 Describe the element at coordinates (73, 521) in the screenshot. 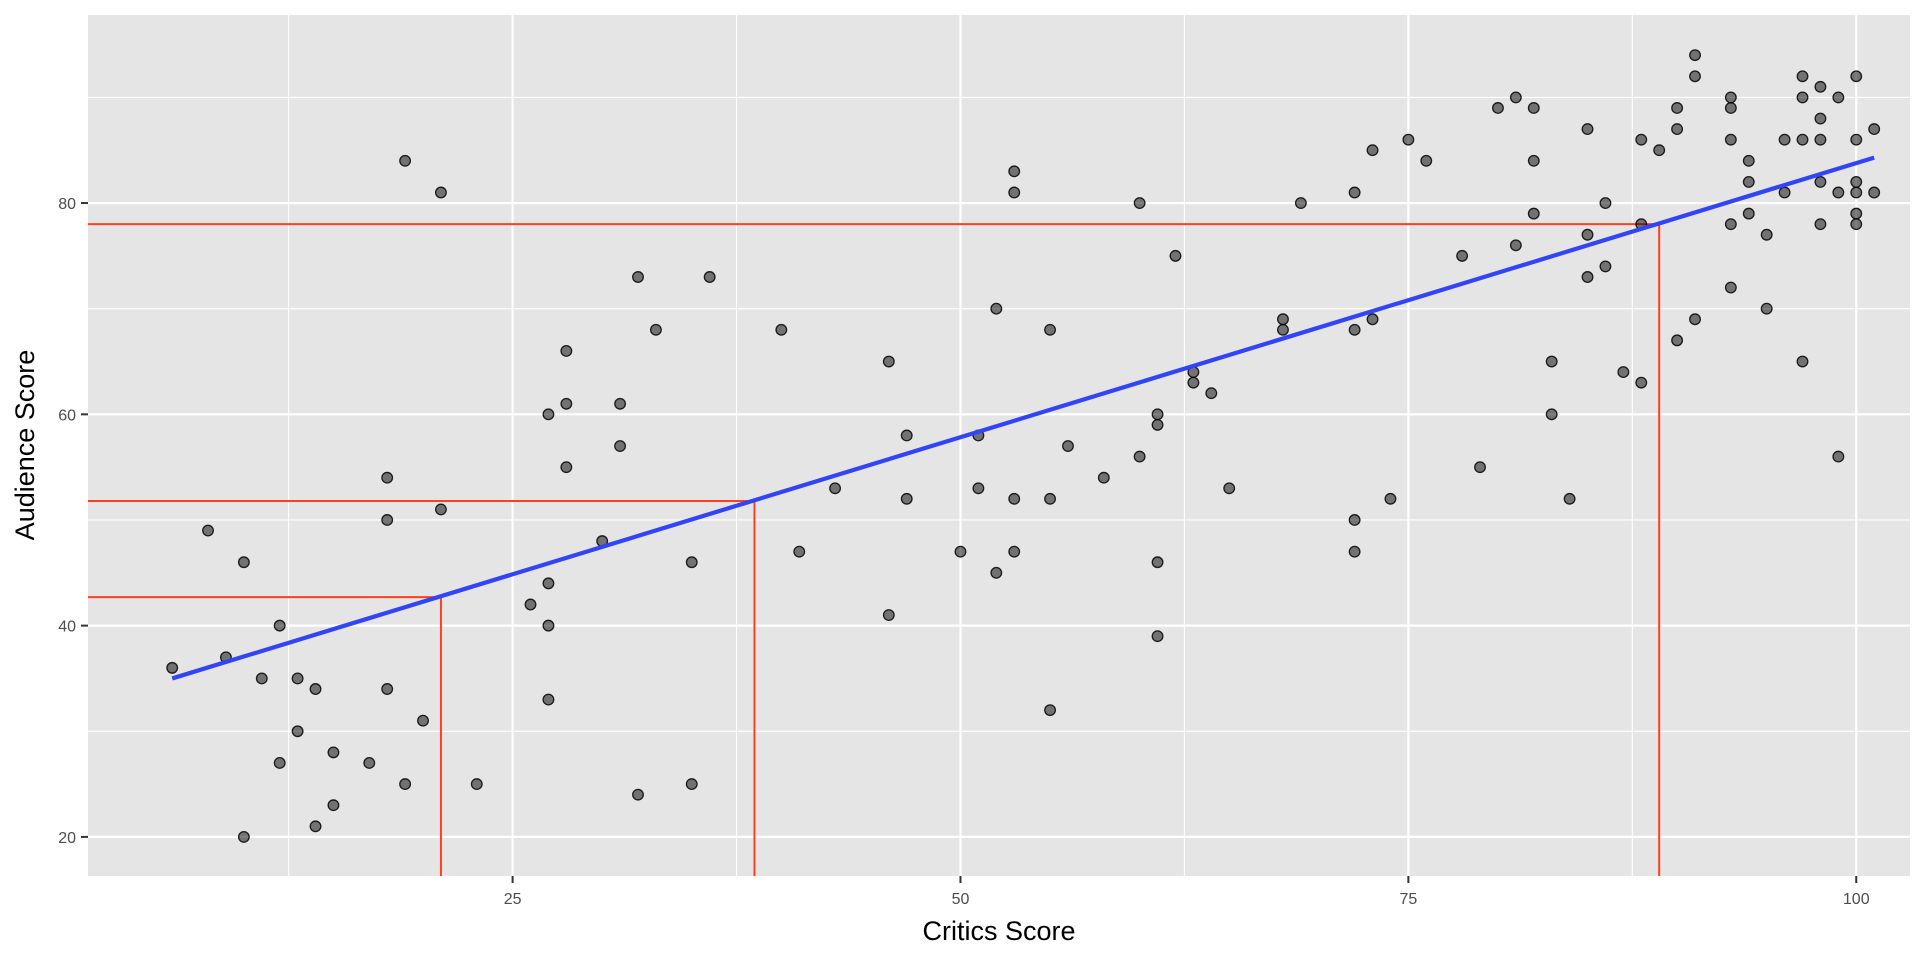

I see `y-axis: 20 40 60 80` at that location.